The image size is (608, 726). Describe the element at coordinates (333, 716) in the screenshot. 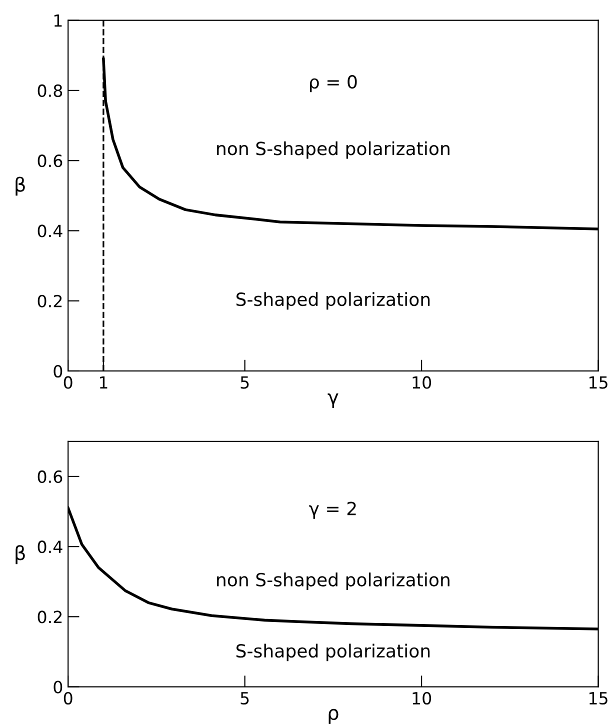

I see `x-axis-title: ρ` at that location.